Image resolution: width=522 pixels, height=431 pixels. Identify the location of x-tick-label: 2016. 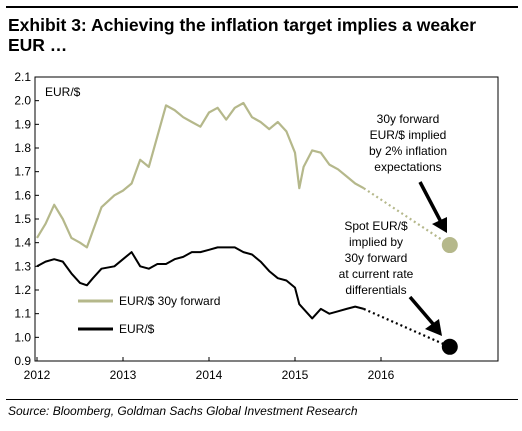
(381, 375).